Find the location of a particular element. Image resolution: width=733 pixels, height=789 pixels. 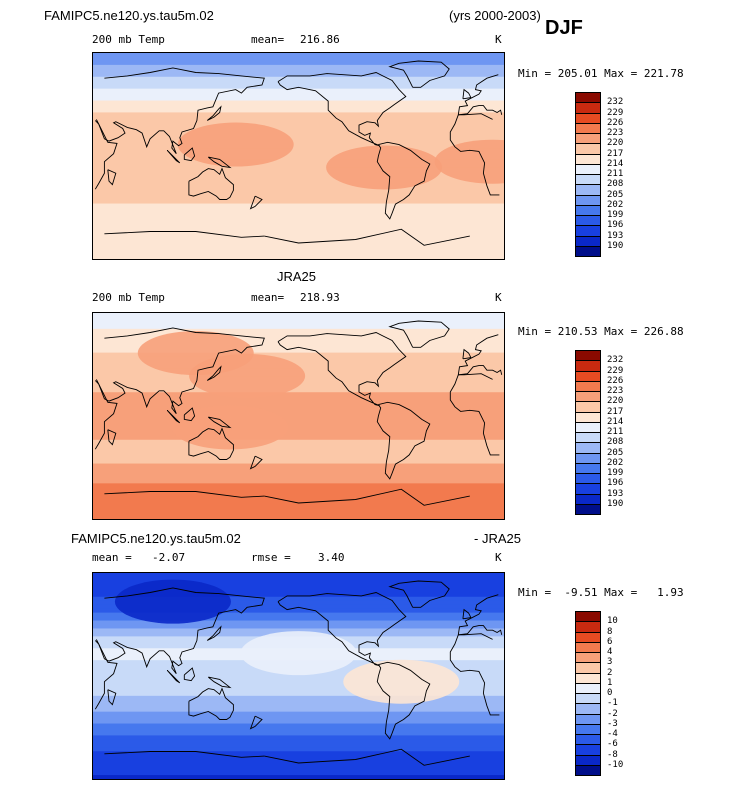

panel3-map is located at coordinates (298, 676).